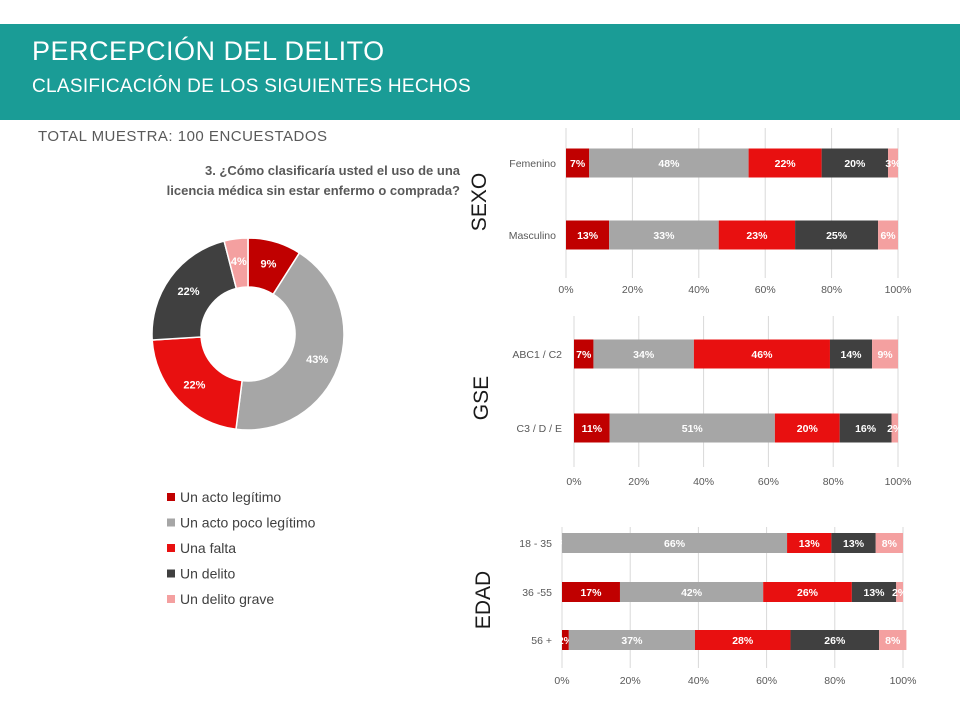 The height and width of the screenshot is (720, 960). I want to click on category-label: ABC1 / C2, so click(537, 355).